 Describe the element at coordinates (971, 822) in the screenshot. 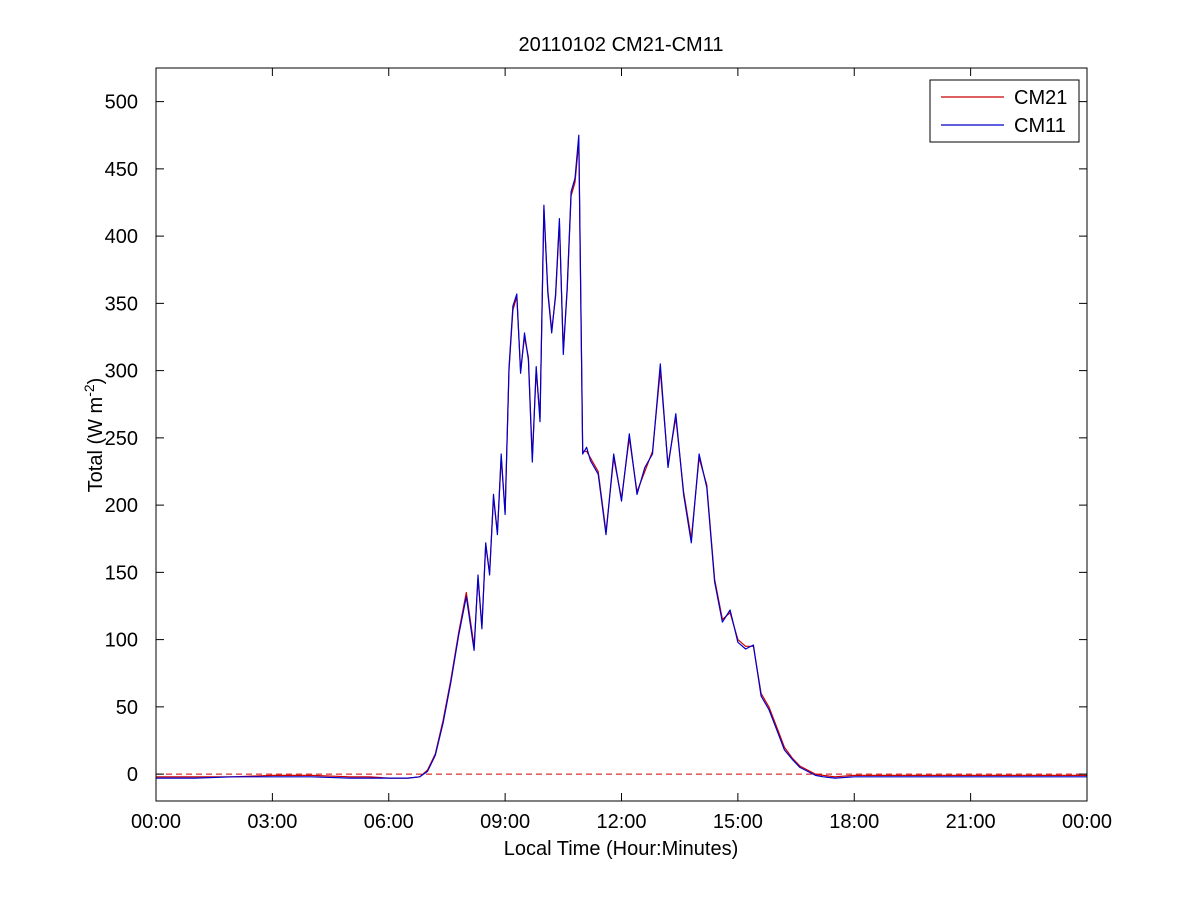

I see `x-tick-label: 21:00` at that location.